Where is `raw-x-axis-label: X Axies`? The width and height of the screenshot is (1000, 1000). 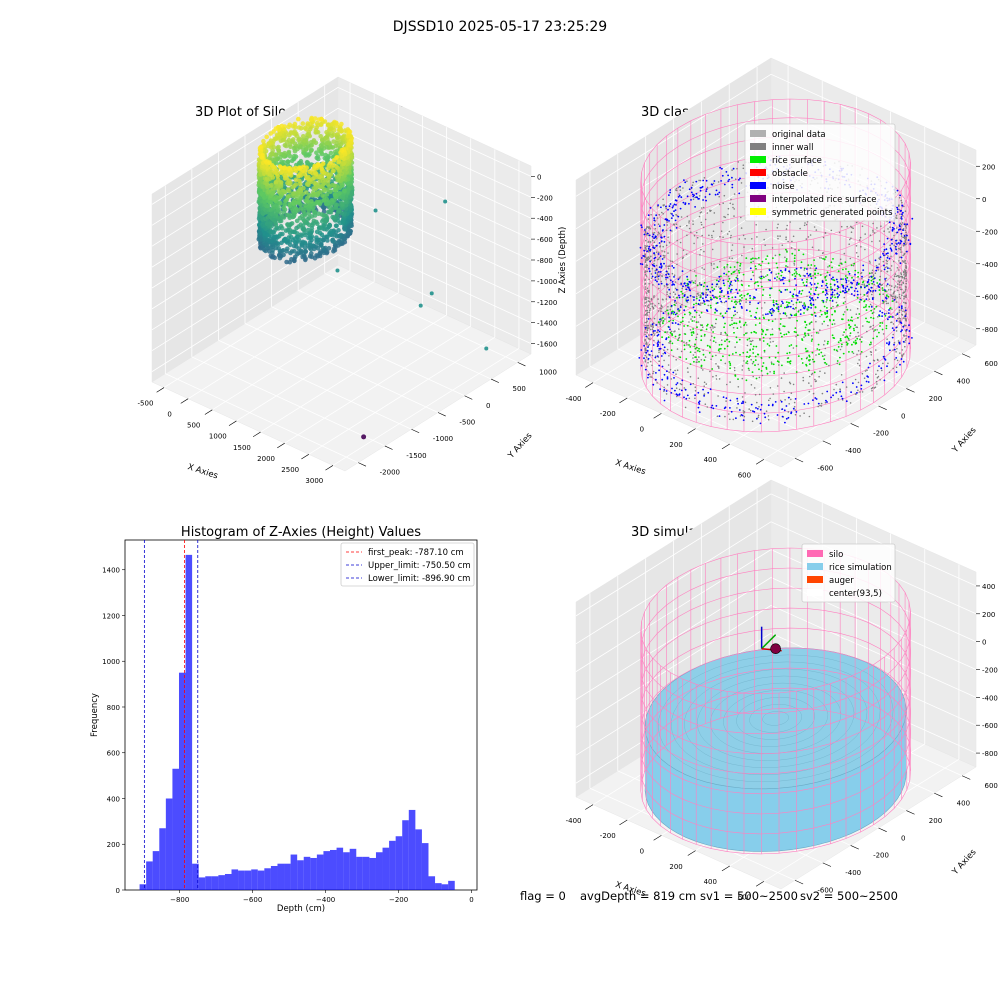
raw-x-axis-label: X Axies is located at coordinates (202, 471).